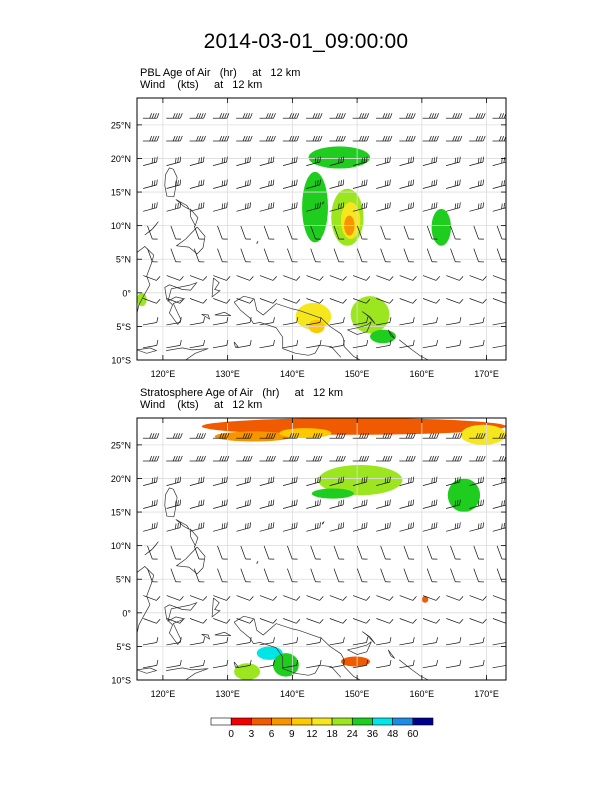  I want to click on colorbar-swatch, so click(302, 721).